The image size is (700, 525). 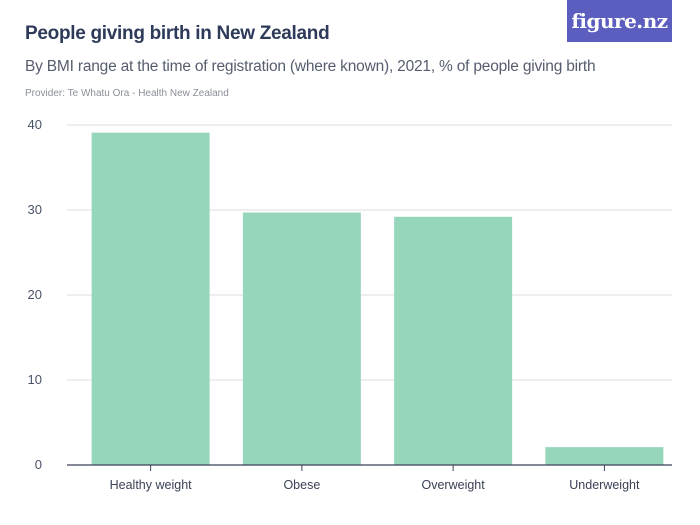 I want to click on x-tick-label: Overweight, so click(x=454, y=485).